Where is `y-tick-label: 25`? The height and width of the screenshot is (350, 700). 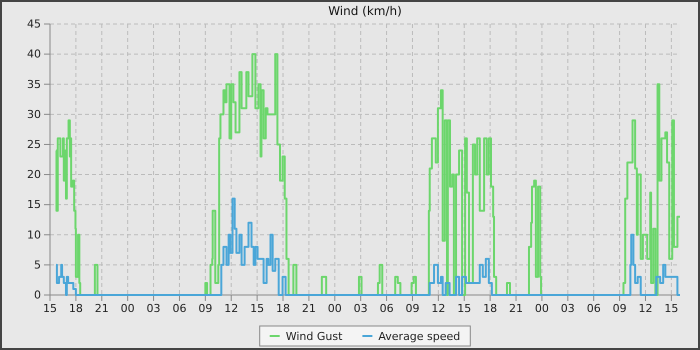 y-tick-label: 25 is located at coordinates (34, 144).